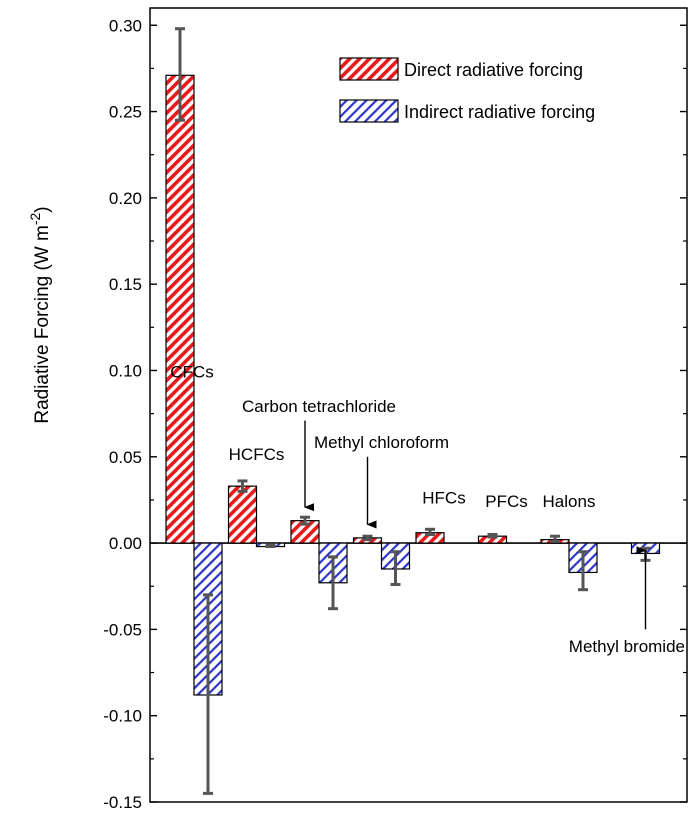 Image resolution: width=695 pixels, height=816 pixels. I want to click on y-tick-label: 0.05, so click(125, 457).